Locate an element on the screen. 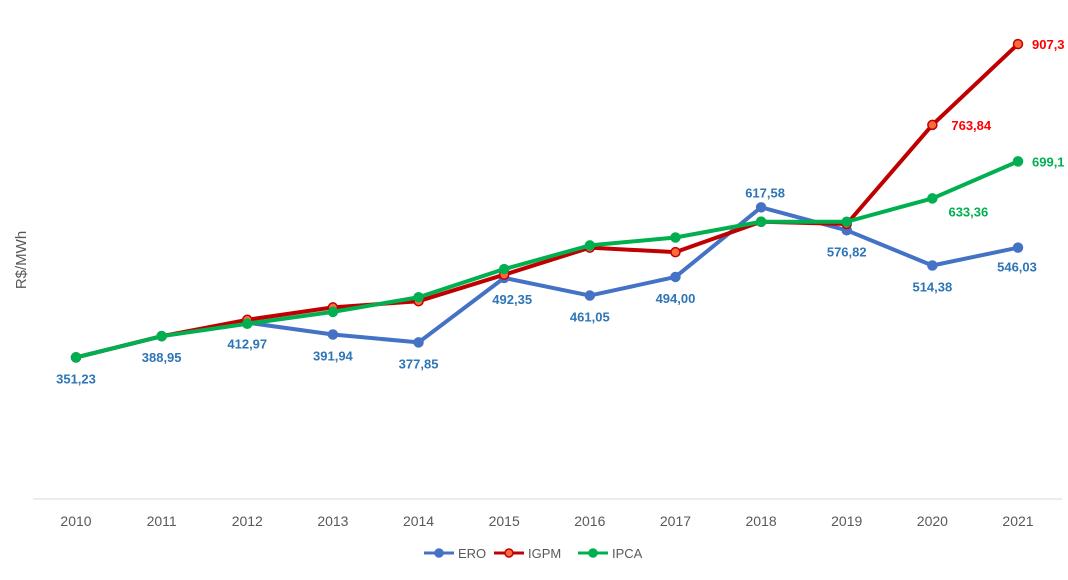 The width and height of the screenshot is (1068, 580). data-label-ero-2014: 377,85 is located at coordinates (419, 363).